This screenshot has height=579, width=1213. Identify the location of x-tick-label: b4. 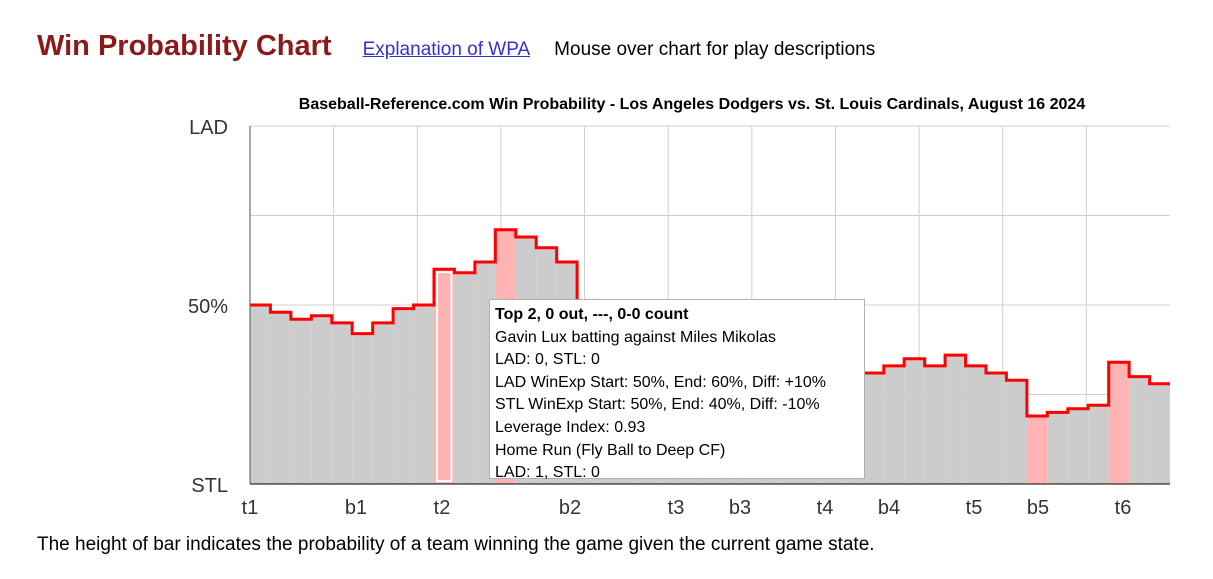
(889, 508).